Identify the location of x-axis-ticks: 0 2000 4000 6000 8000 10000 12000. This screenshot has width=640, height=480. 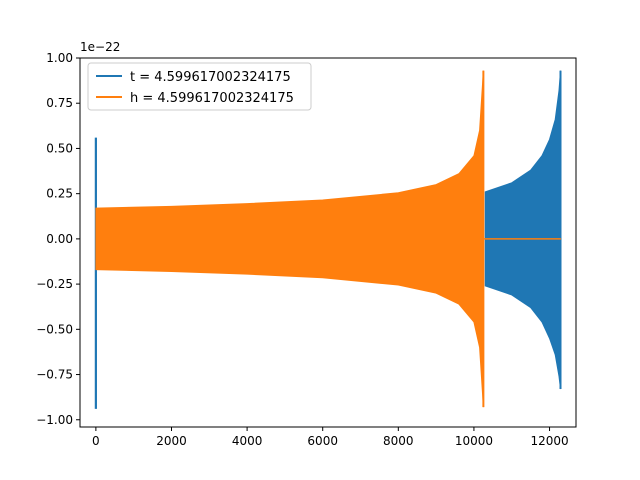
(330, 437).